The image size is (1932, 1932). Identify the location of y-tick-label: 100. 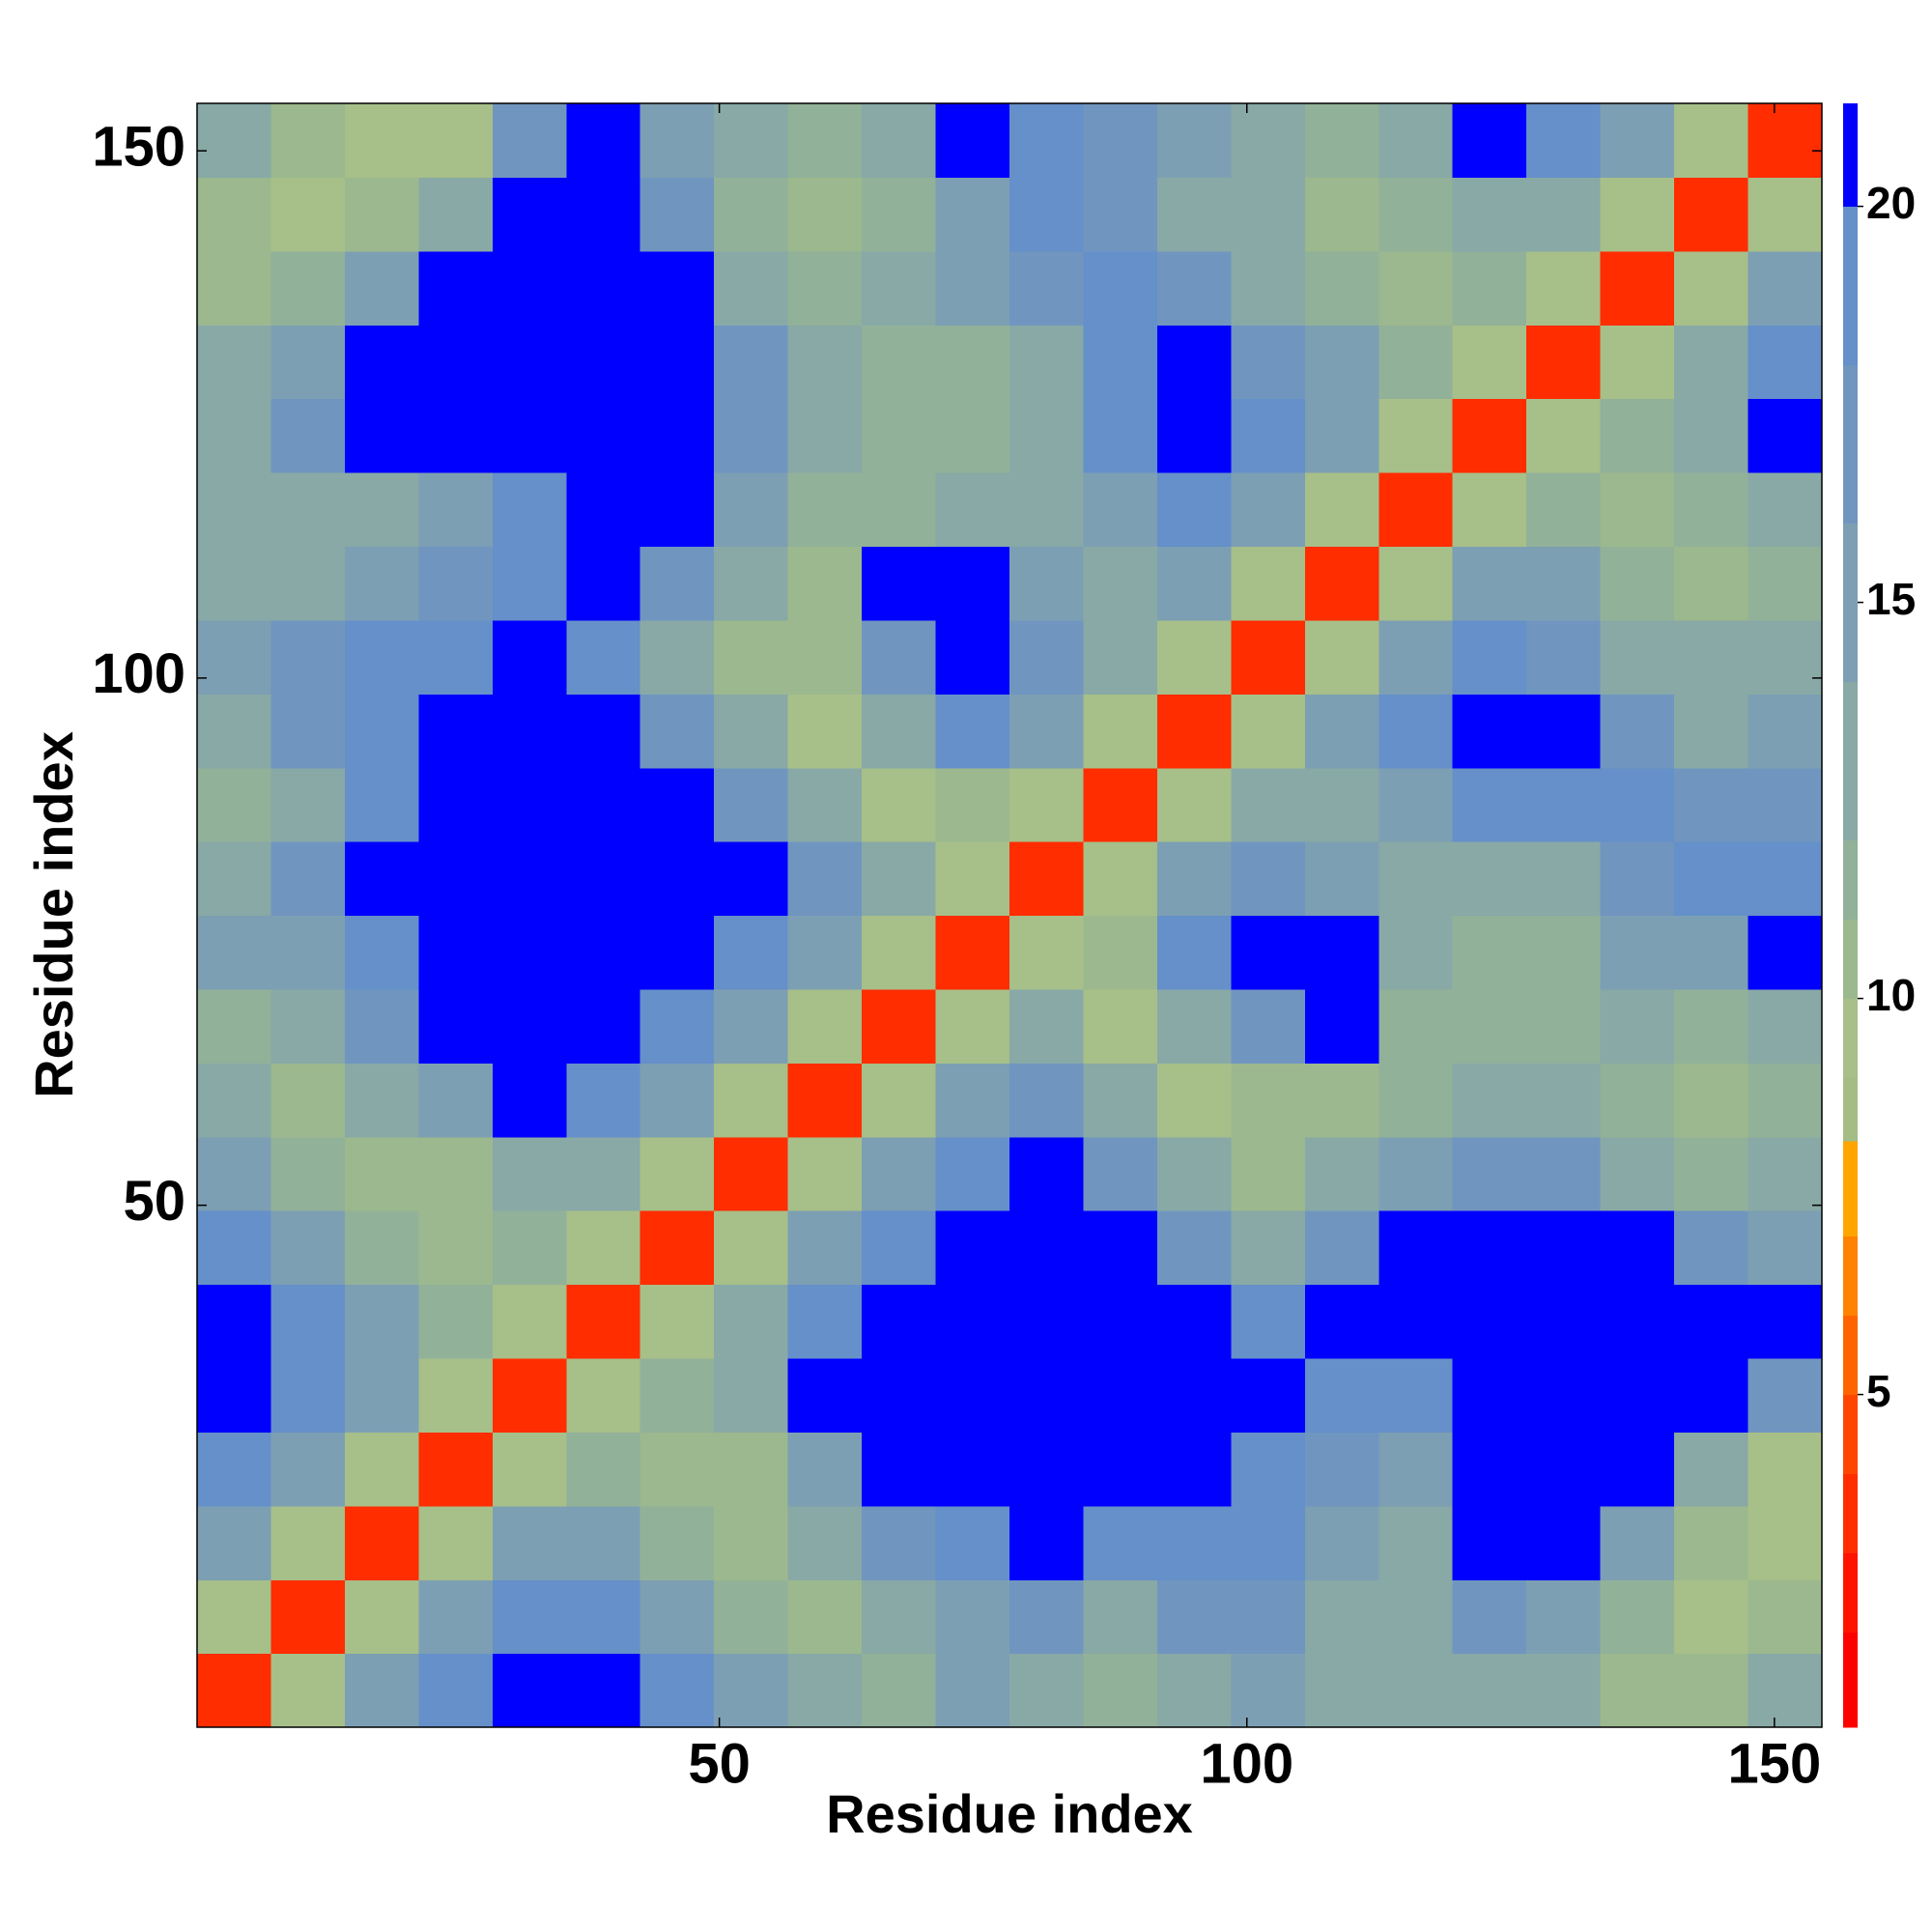
(138, 673).